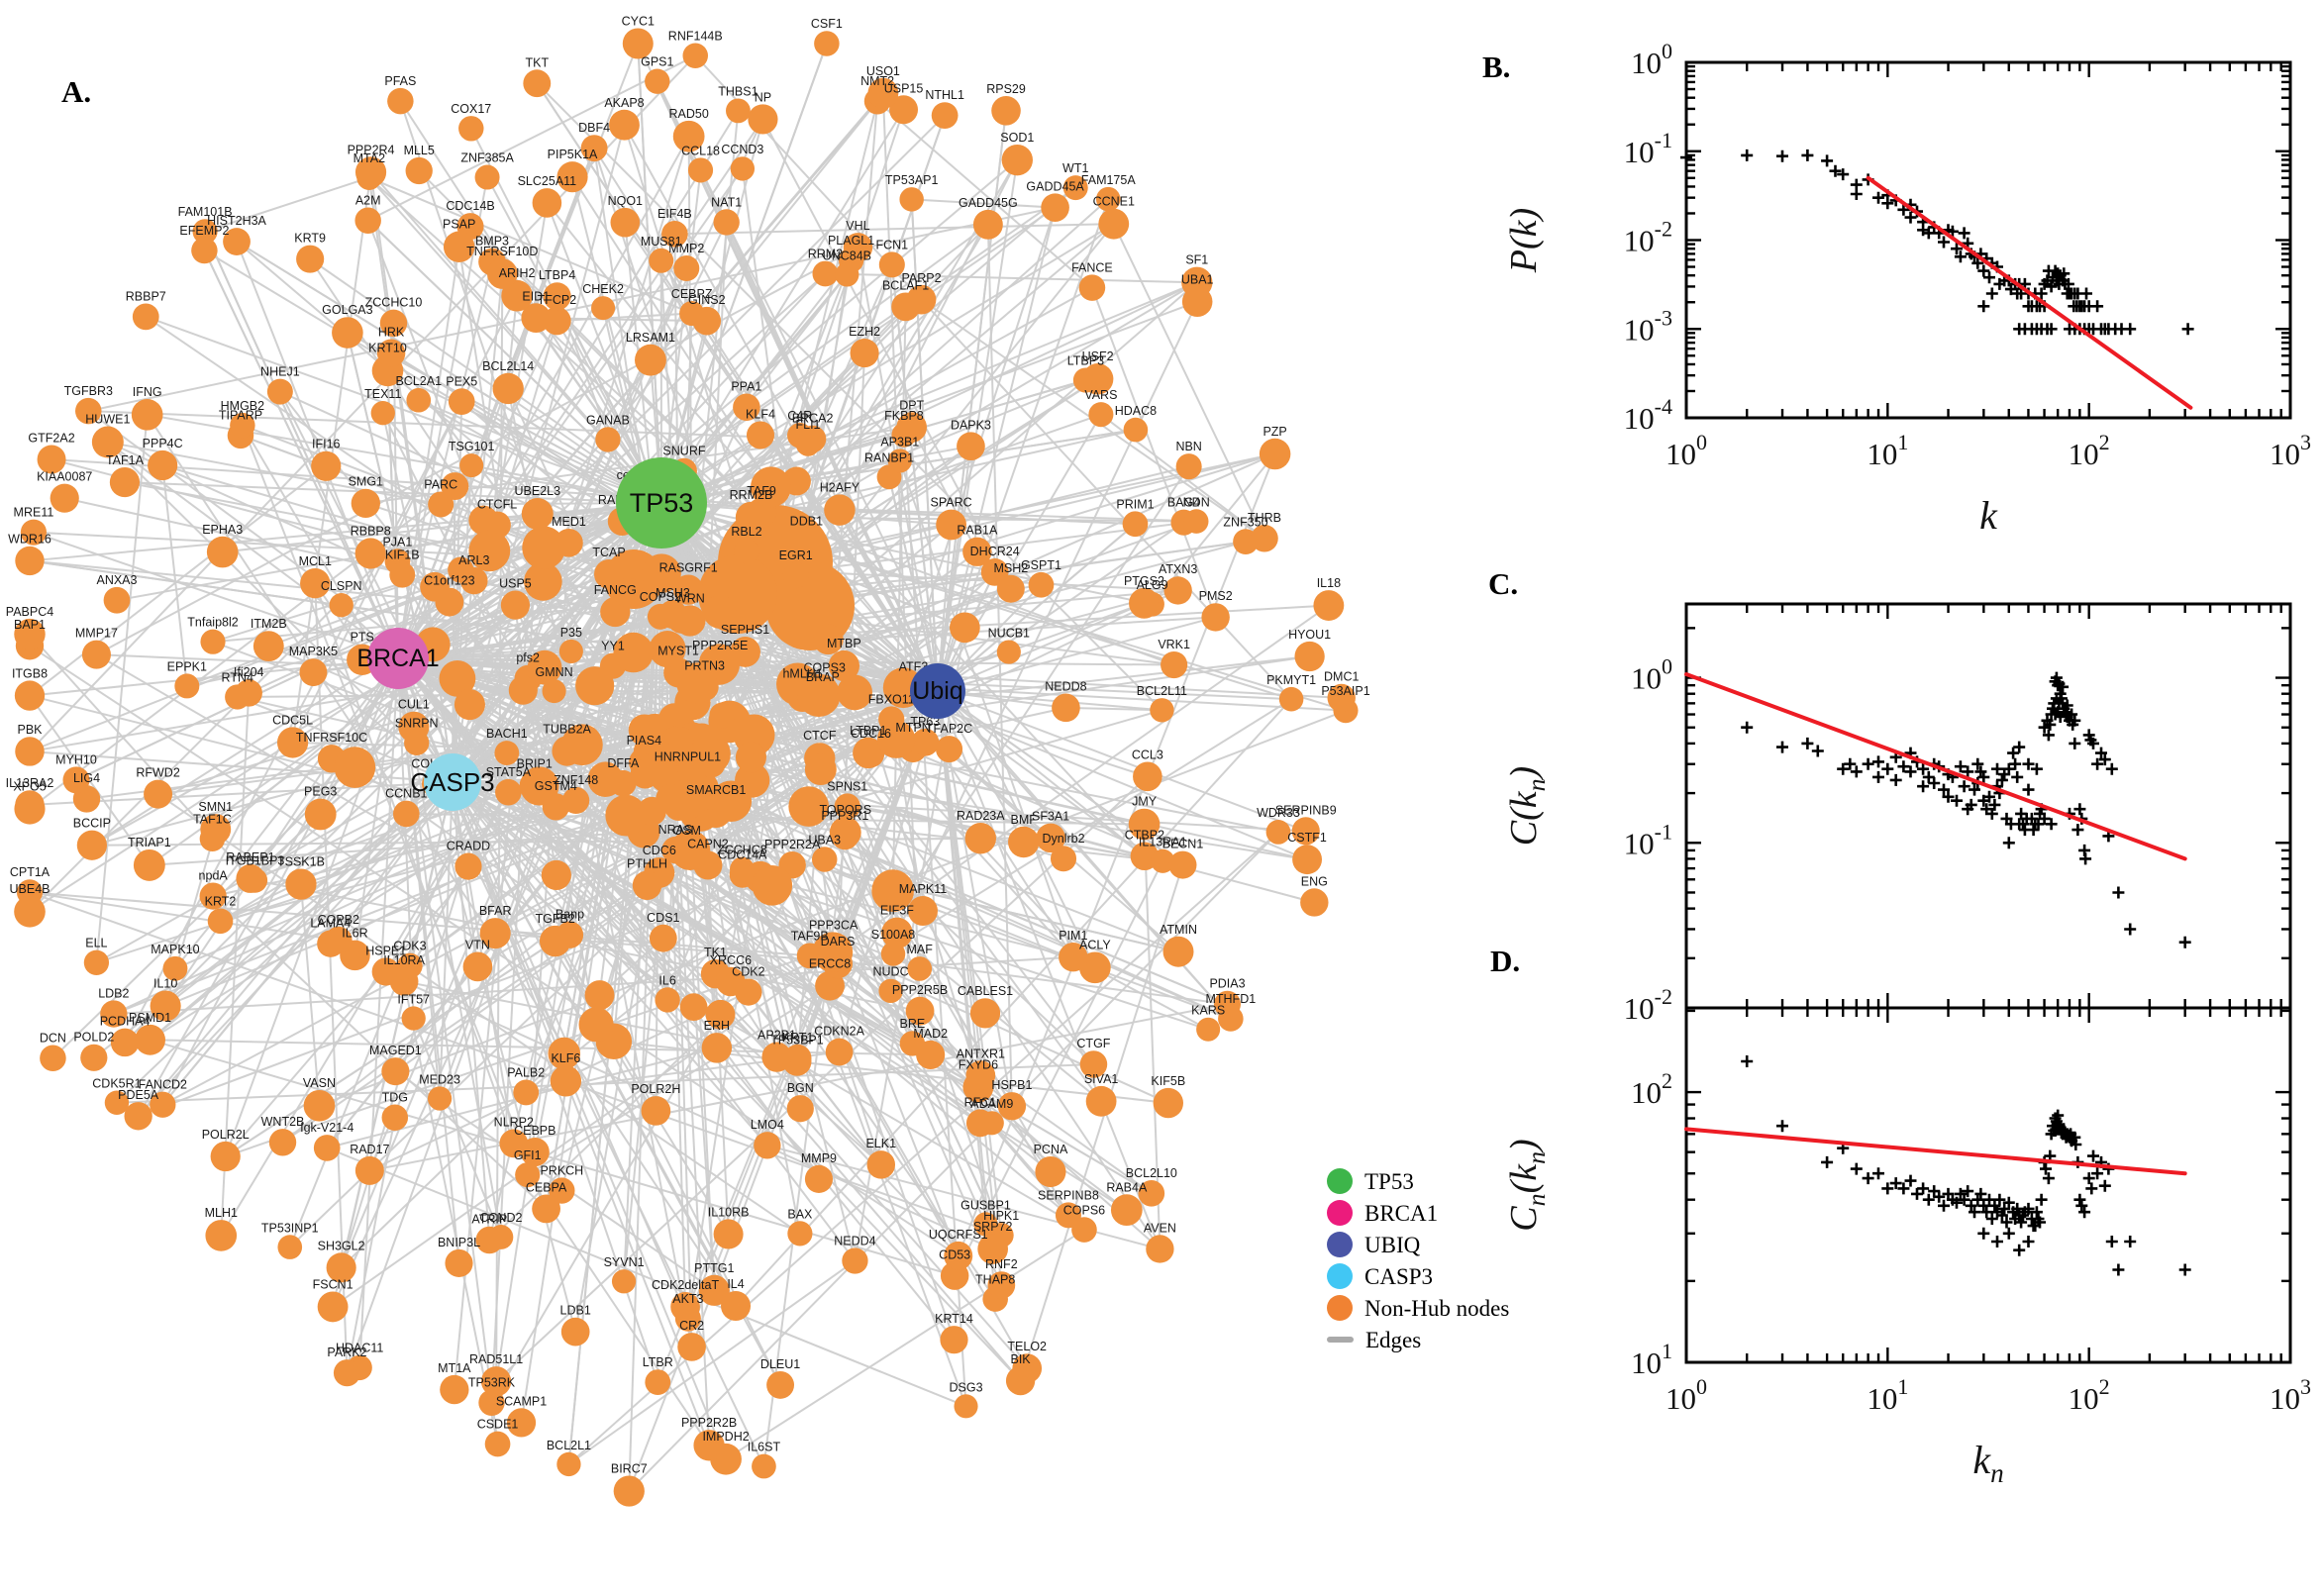  What do you see at coordinates (735, 1284) in the screenshot?
I see `svg-text: IL4` at bounding box center [735, 1284].